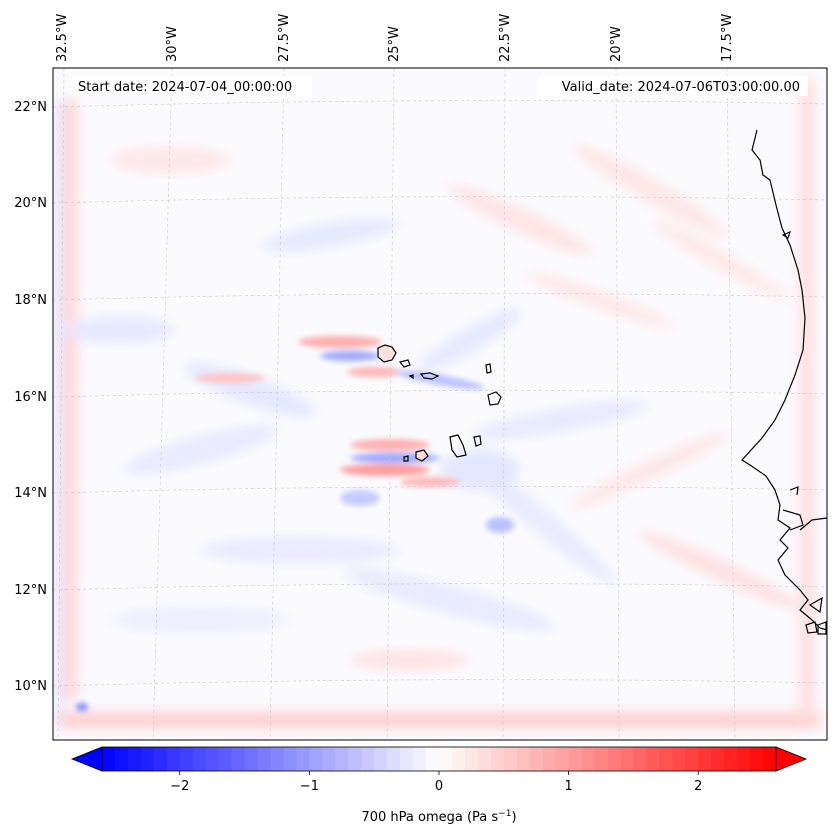 This screenshot has width=837, height=839. What do you see at coordinates (30, 203) in the screenshot?
I see `lat-label-20n: 20°N` at bounding box center [30, 203].